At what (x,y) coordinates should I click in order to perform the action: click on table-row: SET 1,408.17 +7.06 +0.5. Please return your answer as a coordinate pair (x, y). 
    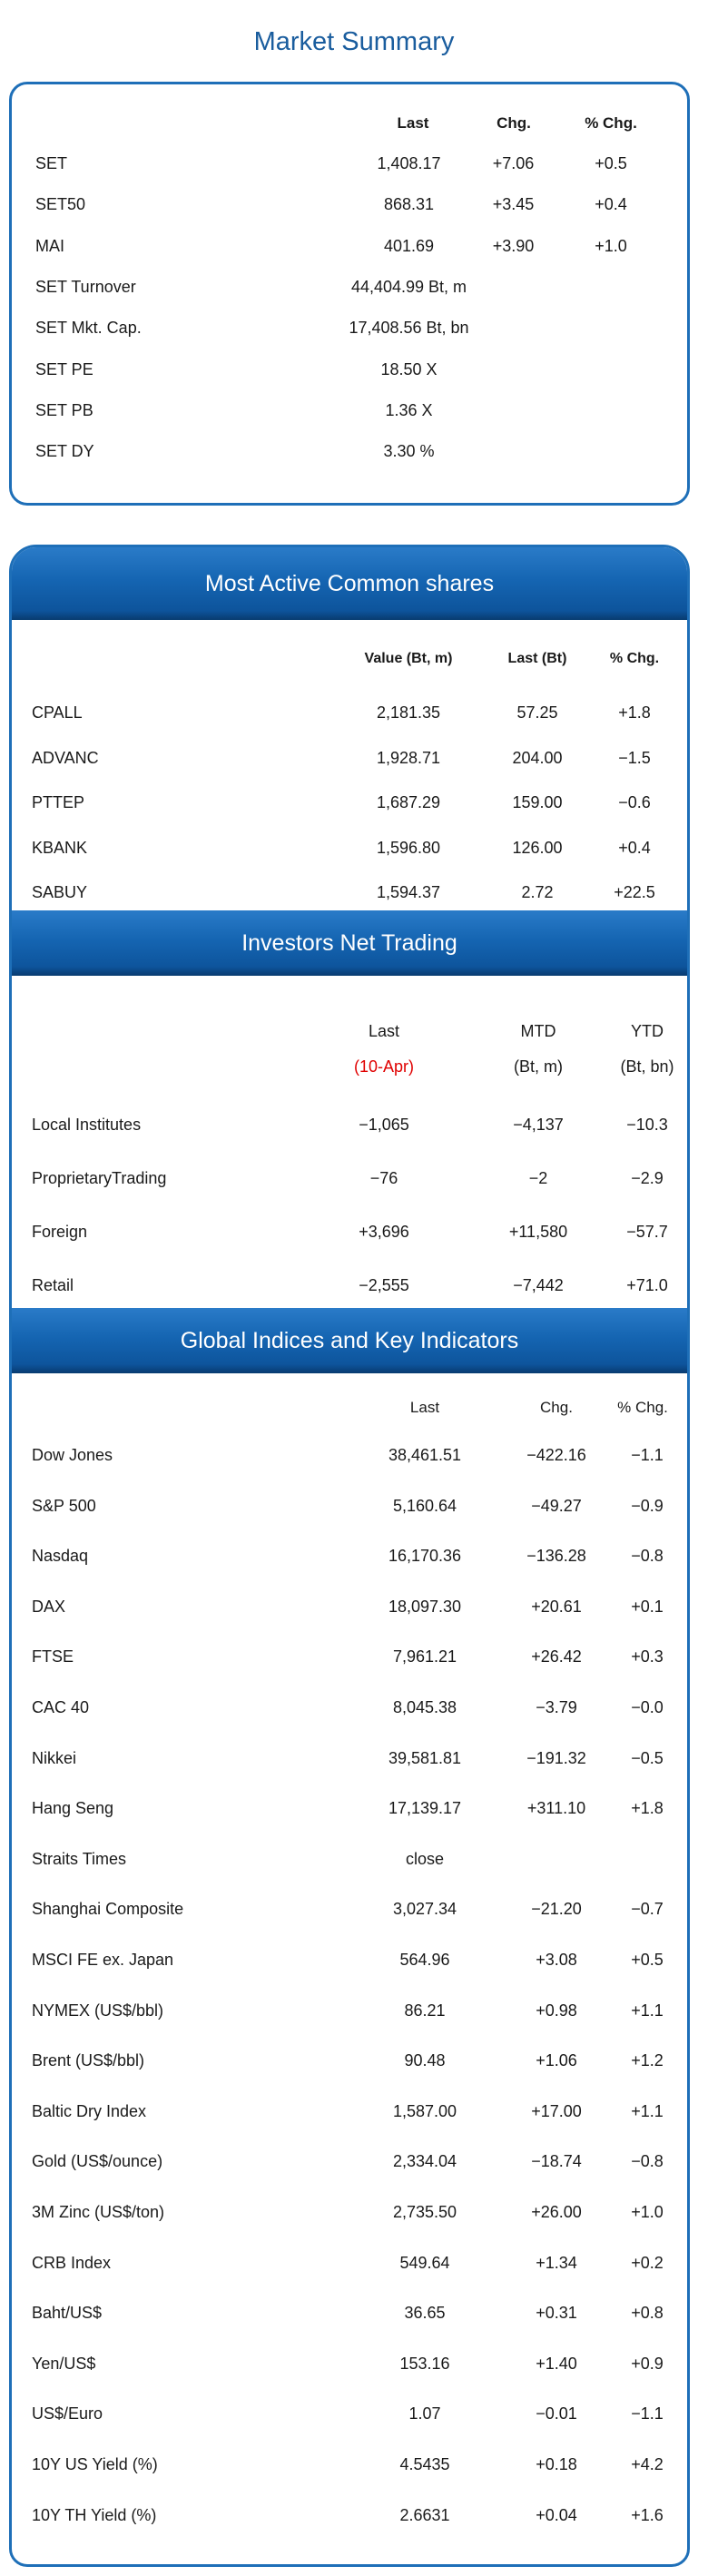
    Looking at the image, I should click on (349, 163).